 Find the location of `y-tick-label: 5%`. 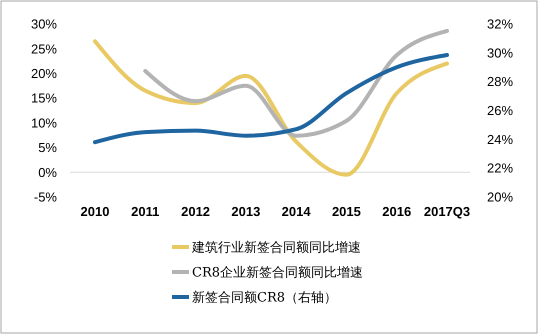

y-tick-label: 5% is located at coordinates (48, 148).